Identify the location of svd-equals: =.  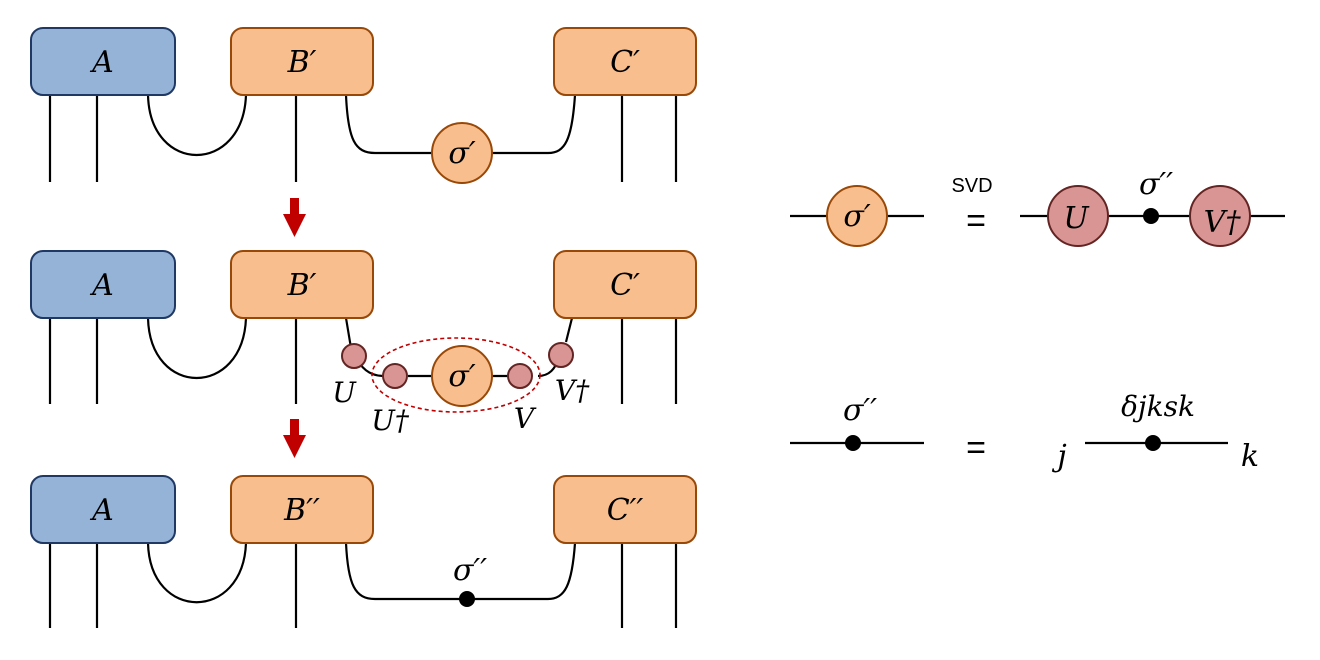
(976, 221).